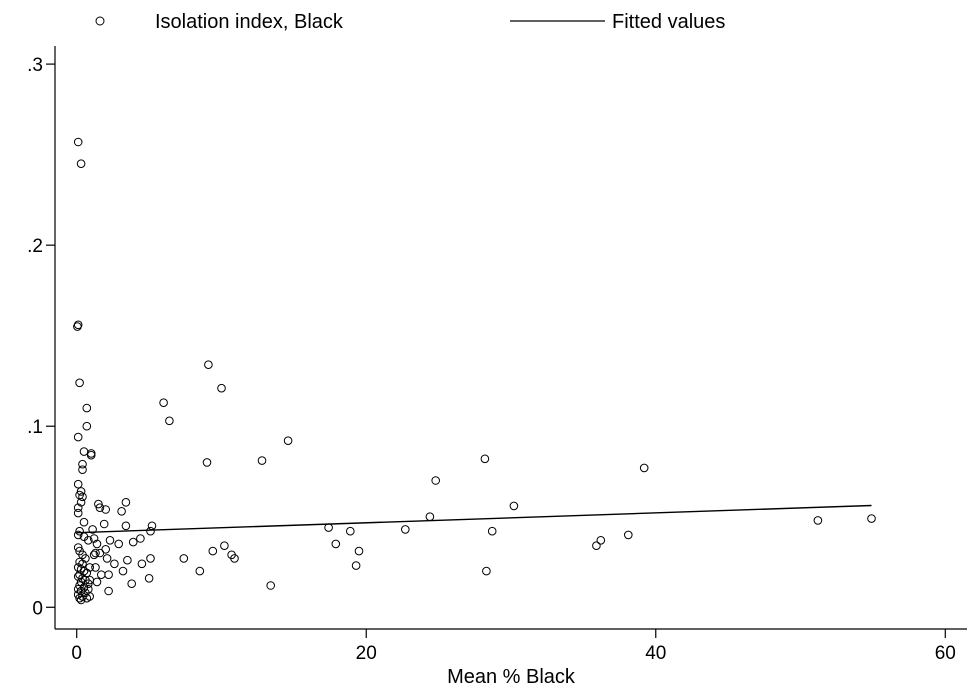 This screenshot has width=969, height=691. Describe the element at coordinates (35, 65) in the screenshot. I see `y-tick-label: .3` at that location.